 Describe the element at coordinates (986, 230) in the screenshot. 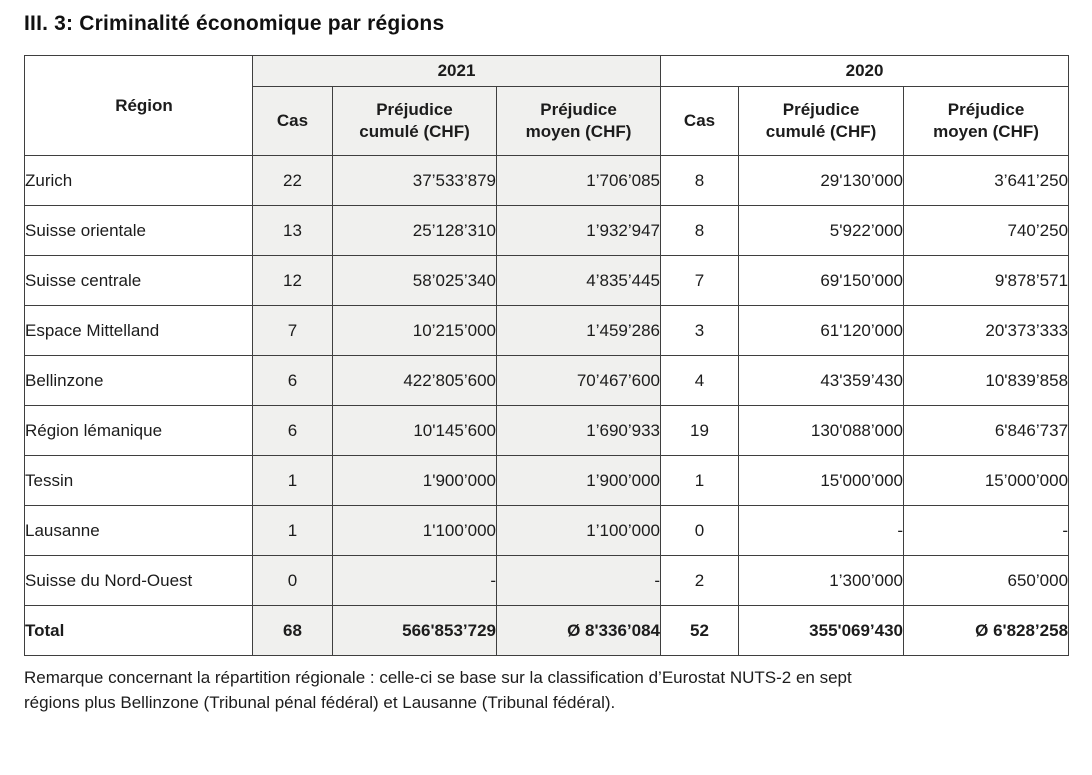

I see `average-damage-2020-cell: 740’250` at that location.